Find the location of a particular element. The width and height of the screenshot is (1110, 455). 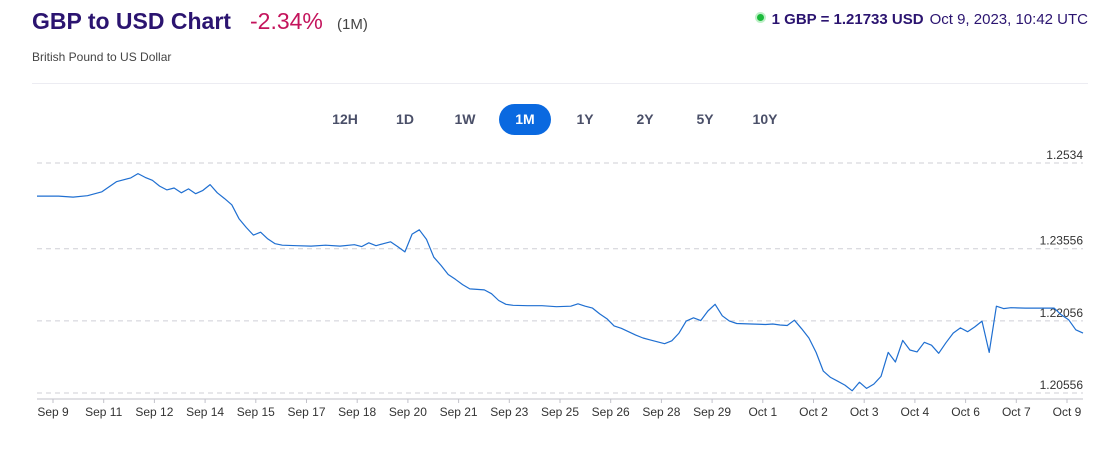

header-divider is located at coordinates (560, 83).